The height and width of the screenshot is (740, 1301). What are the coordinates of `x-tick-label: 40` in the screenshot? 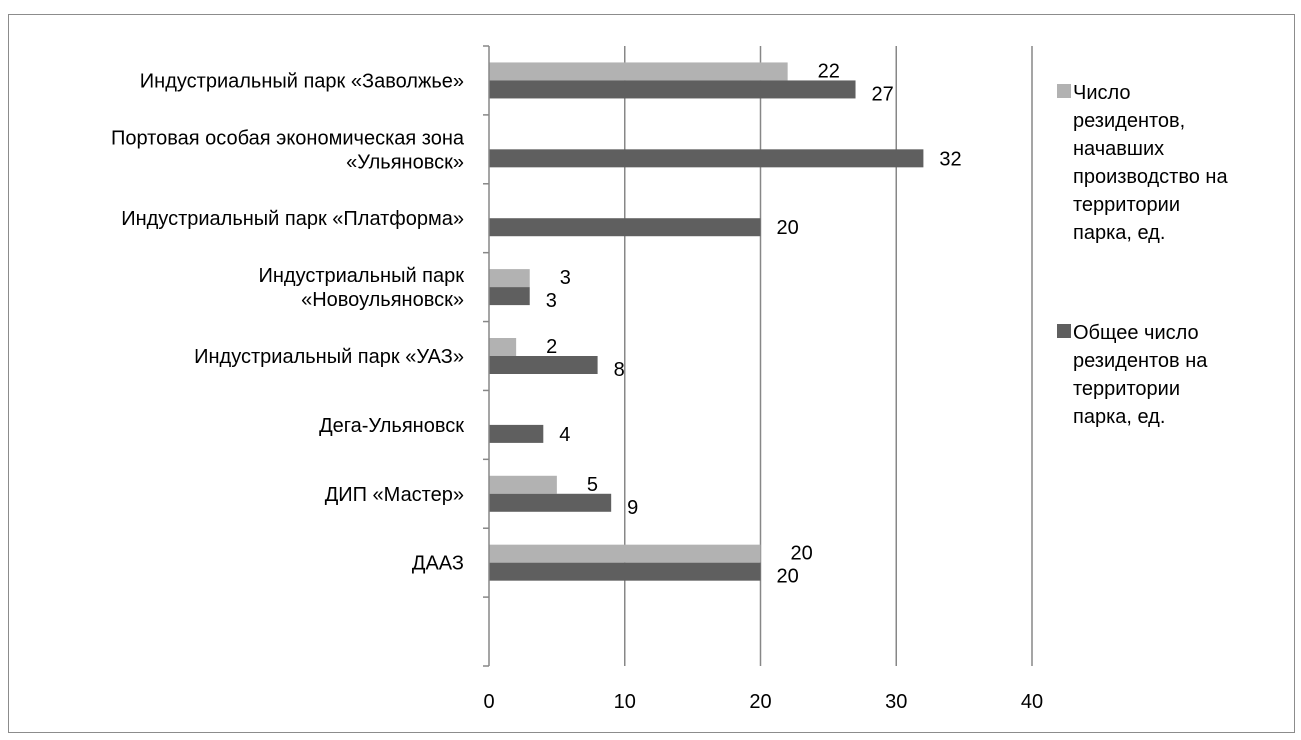 It's located at (1032, 702).